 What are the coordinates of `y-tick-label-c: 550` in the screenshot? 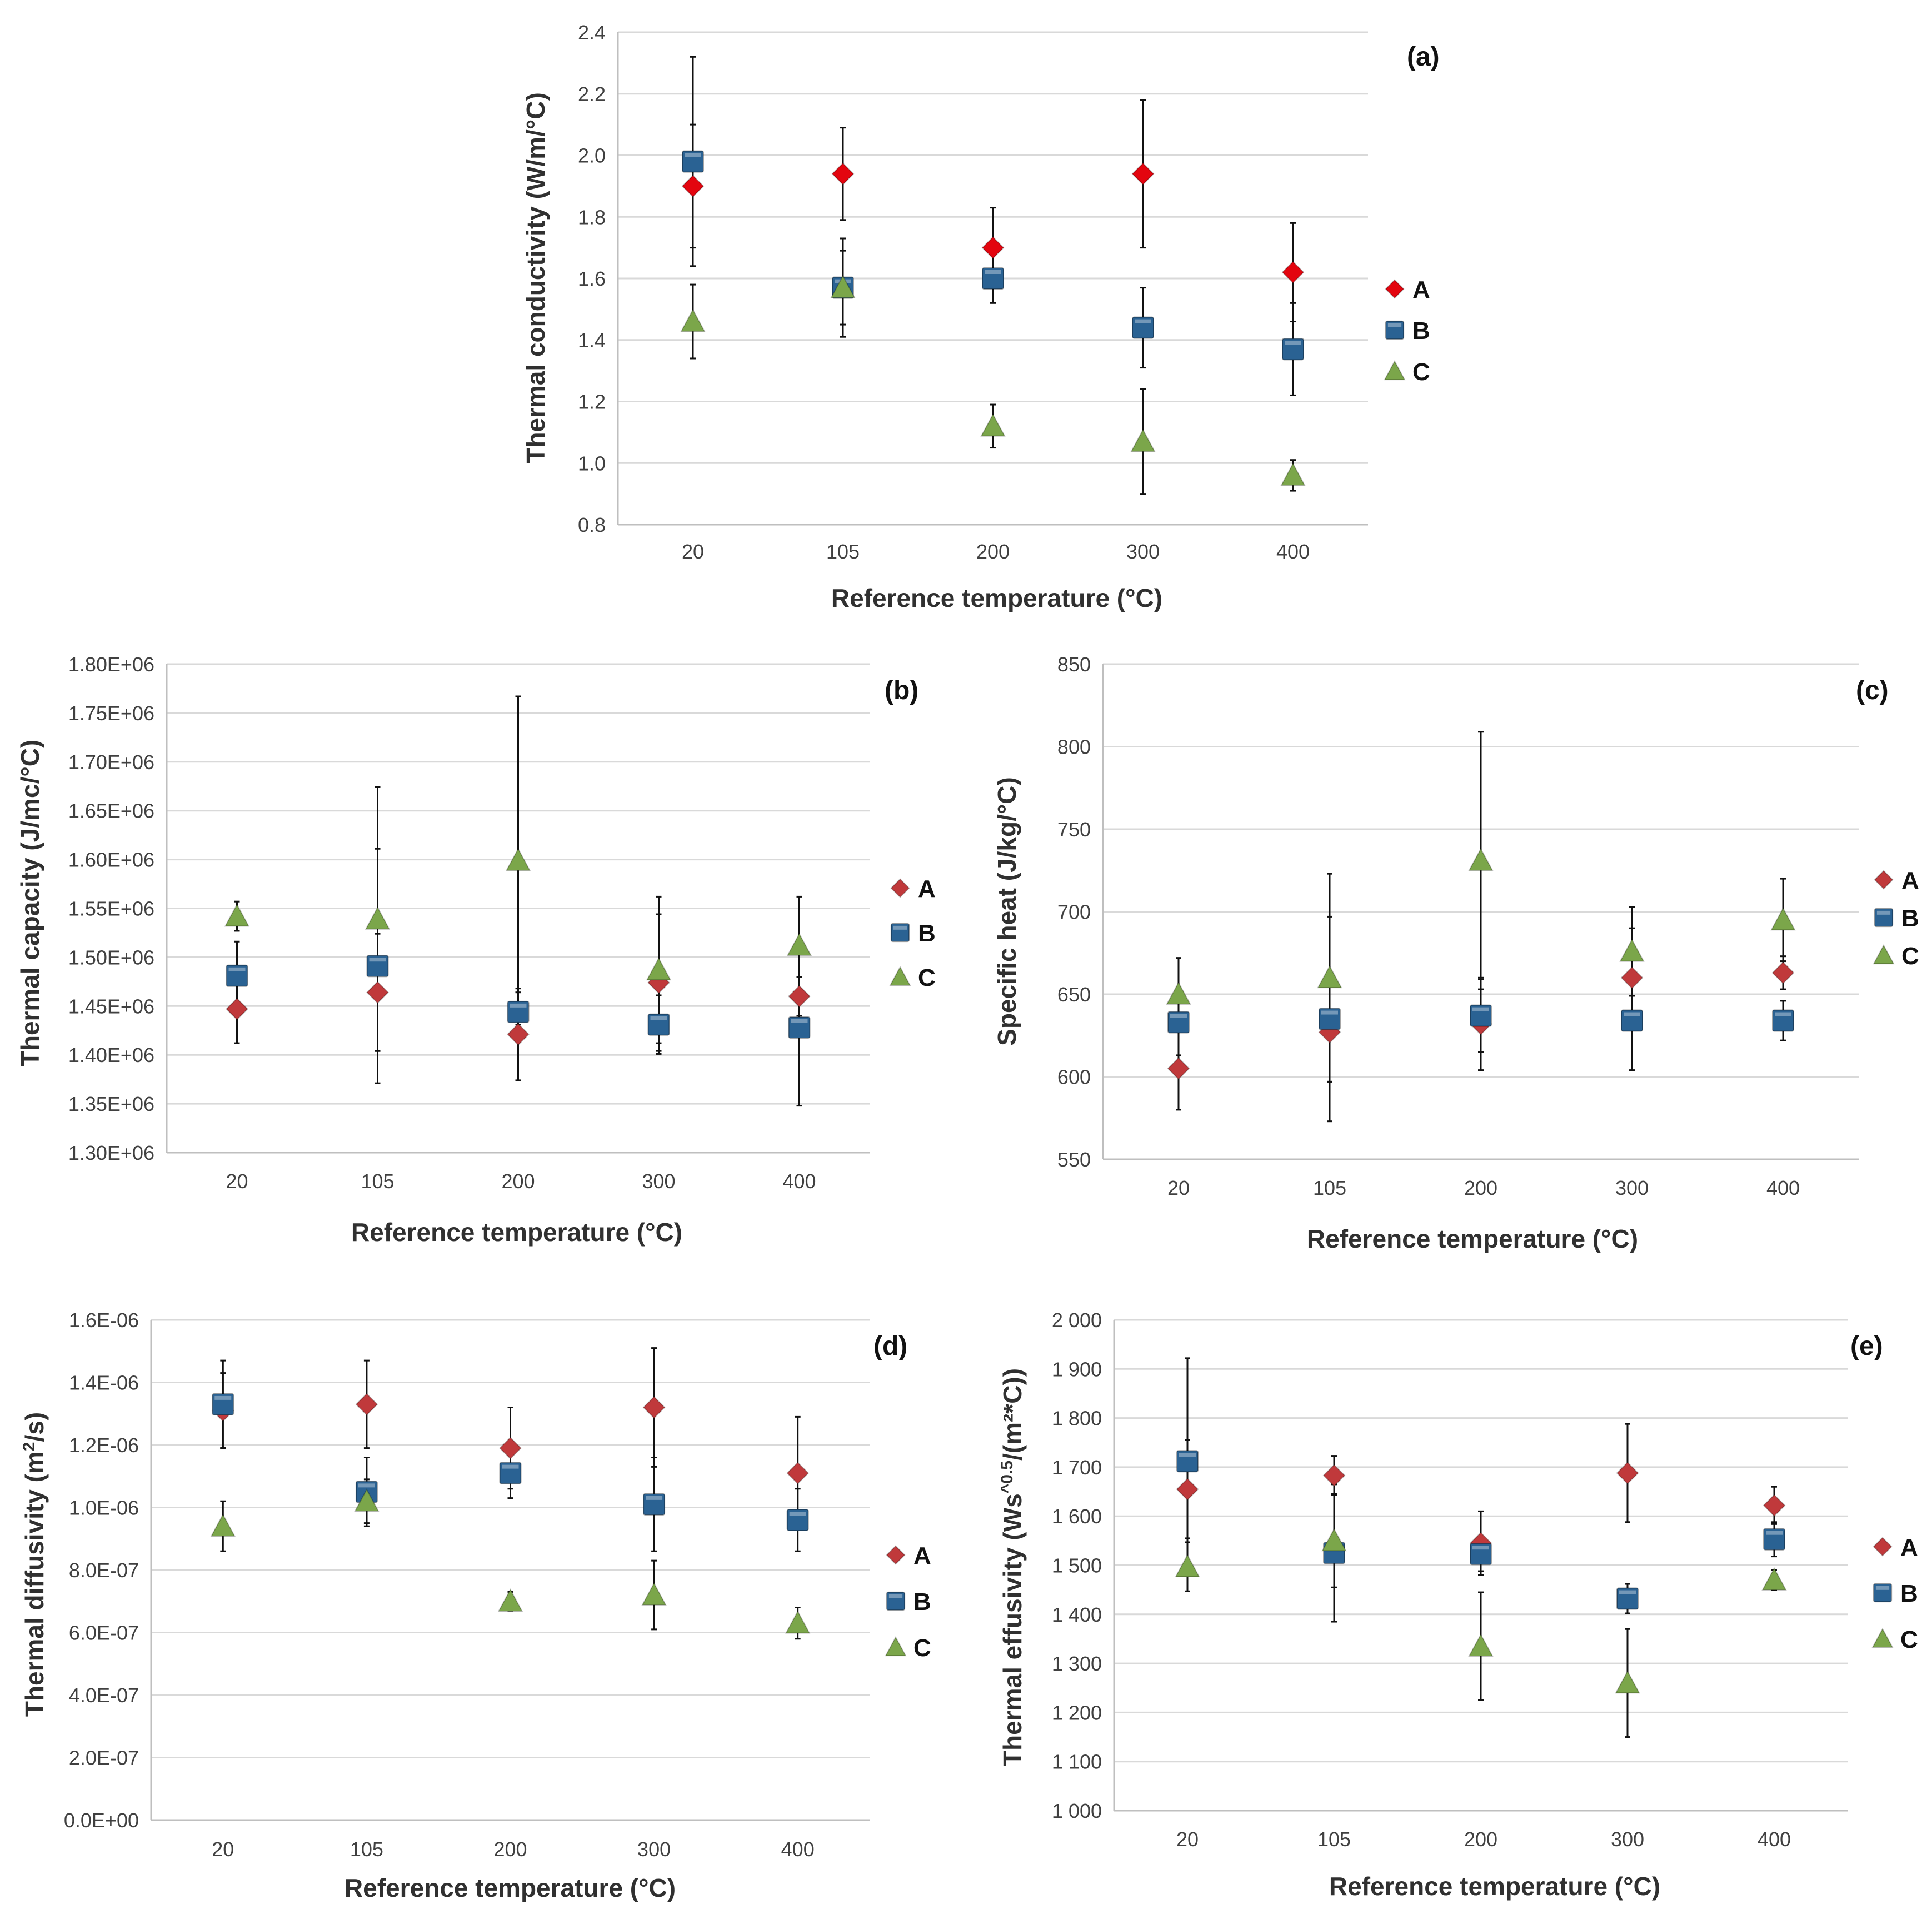 It's located at (1074, 1159).